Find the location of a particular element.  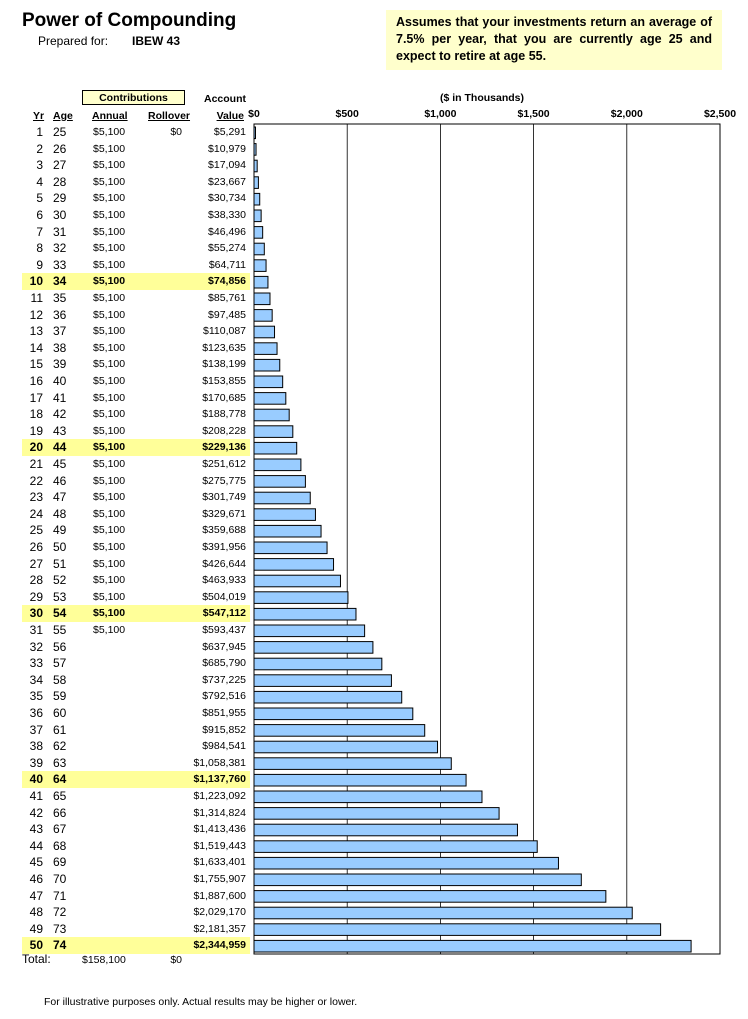

table-row: 5 29 $5,100 $30,734 is located at coordinates (136, 198).